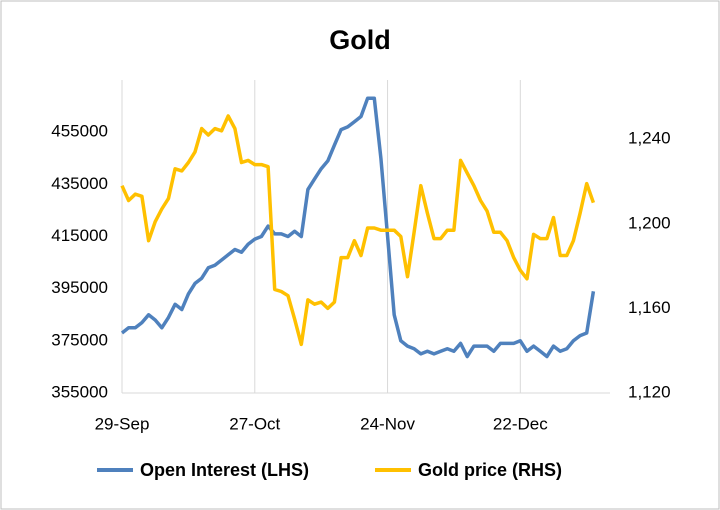  What do you see at coordinates (649, 307) in the screenshot?
I see `y2-tick-label: 1,160` at bounding box center [649, 307].